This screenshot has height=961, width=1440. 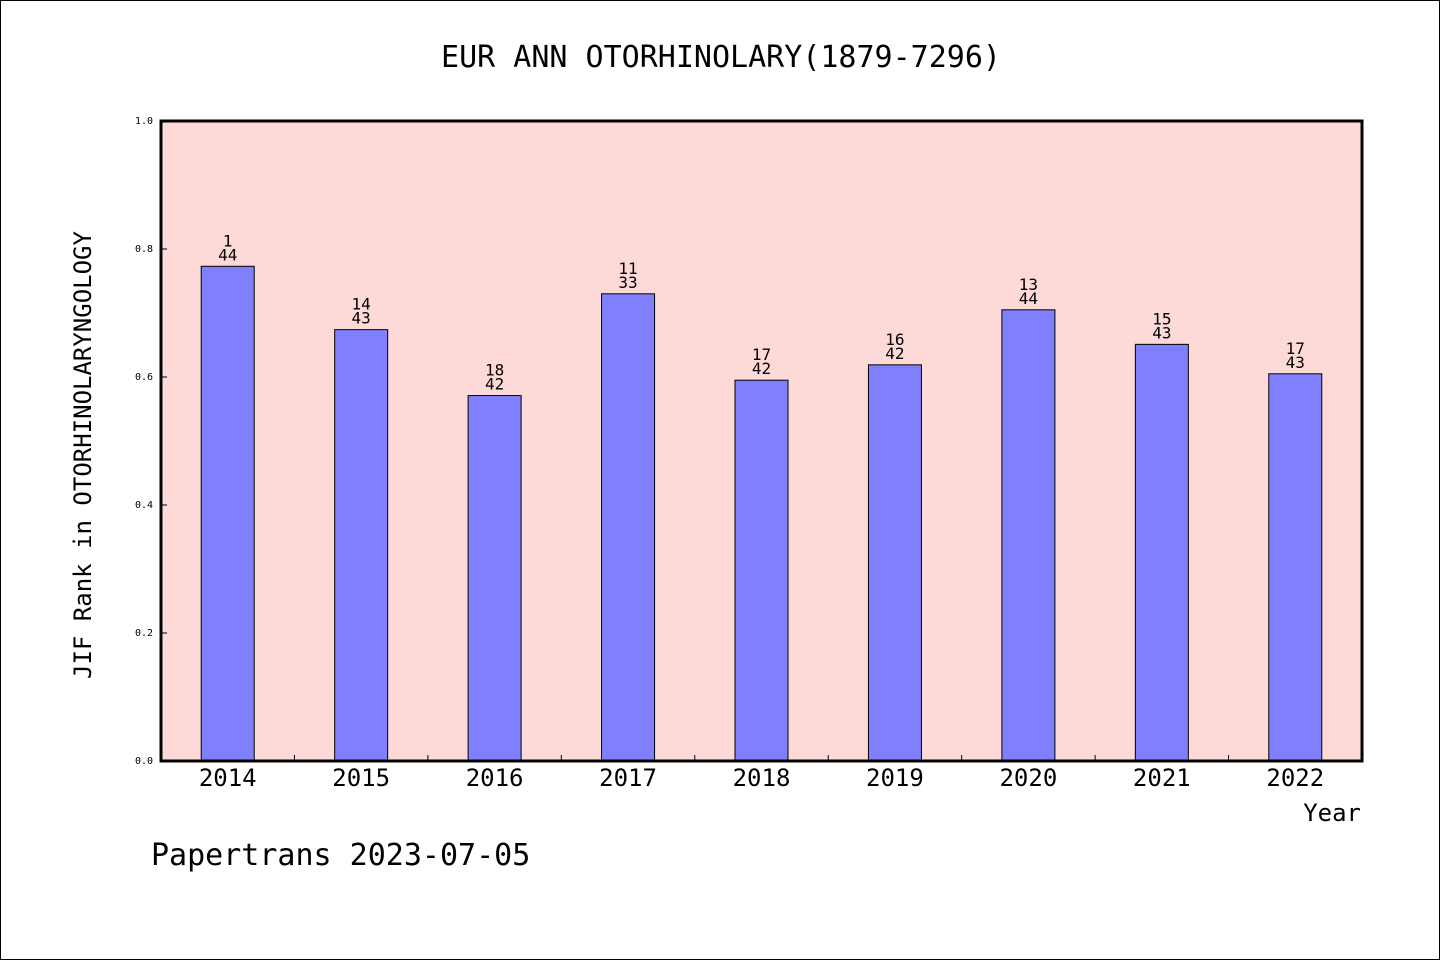 What do you see at coordinates (1162, 778) in the screenshot?
I see `x-tick-label: 2021` at bounding box center [1162, 778].